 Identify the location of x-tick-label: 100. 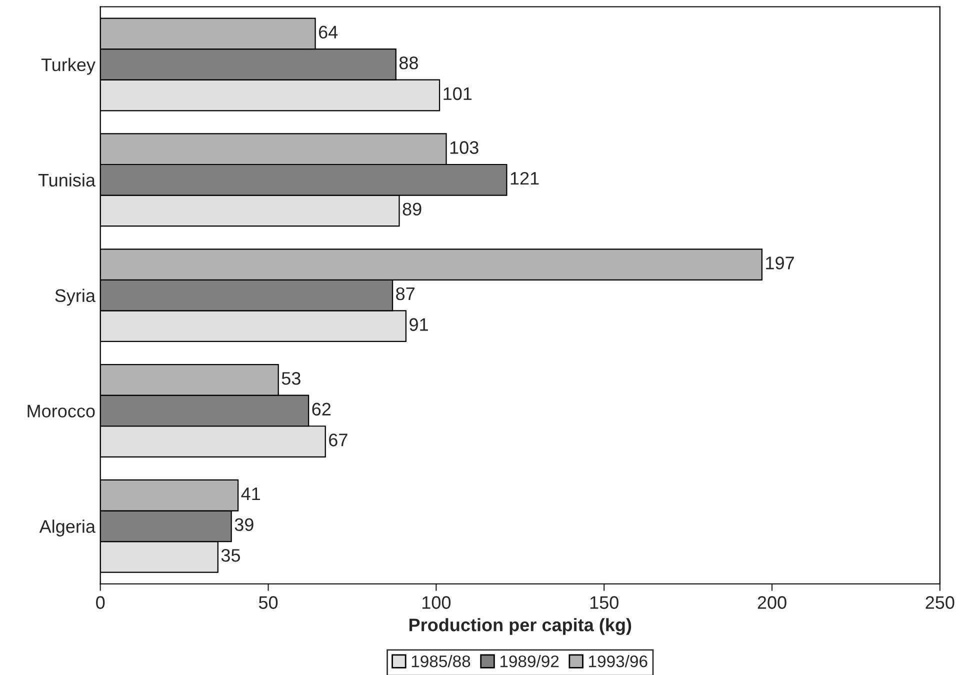
(436, 602).